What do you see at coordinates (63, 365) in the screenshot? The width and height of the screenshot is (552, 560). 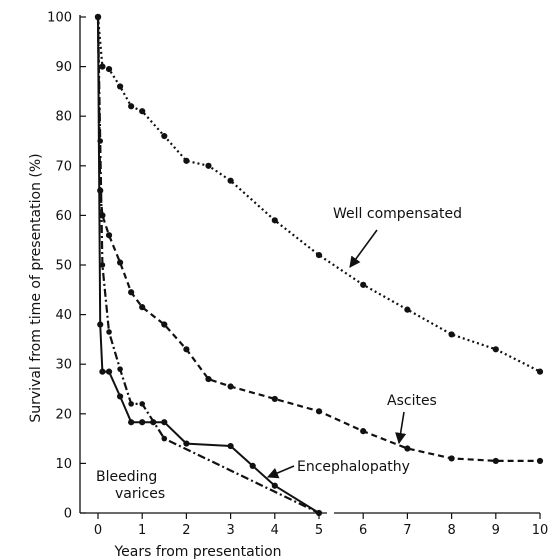 I see `y-tick-label: 30` at bounding box center [63, 365].